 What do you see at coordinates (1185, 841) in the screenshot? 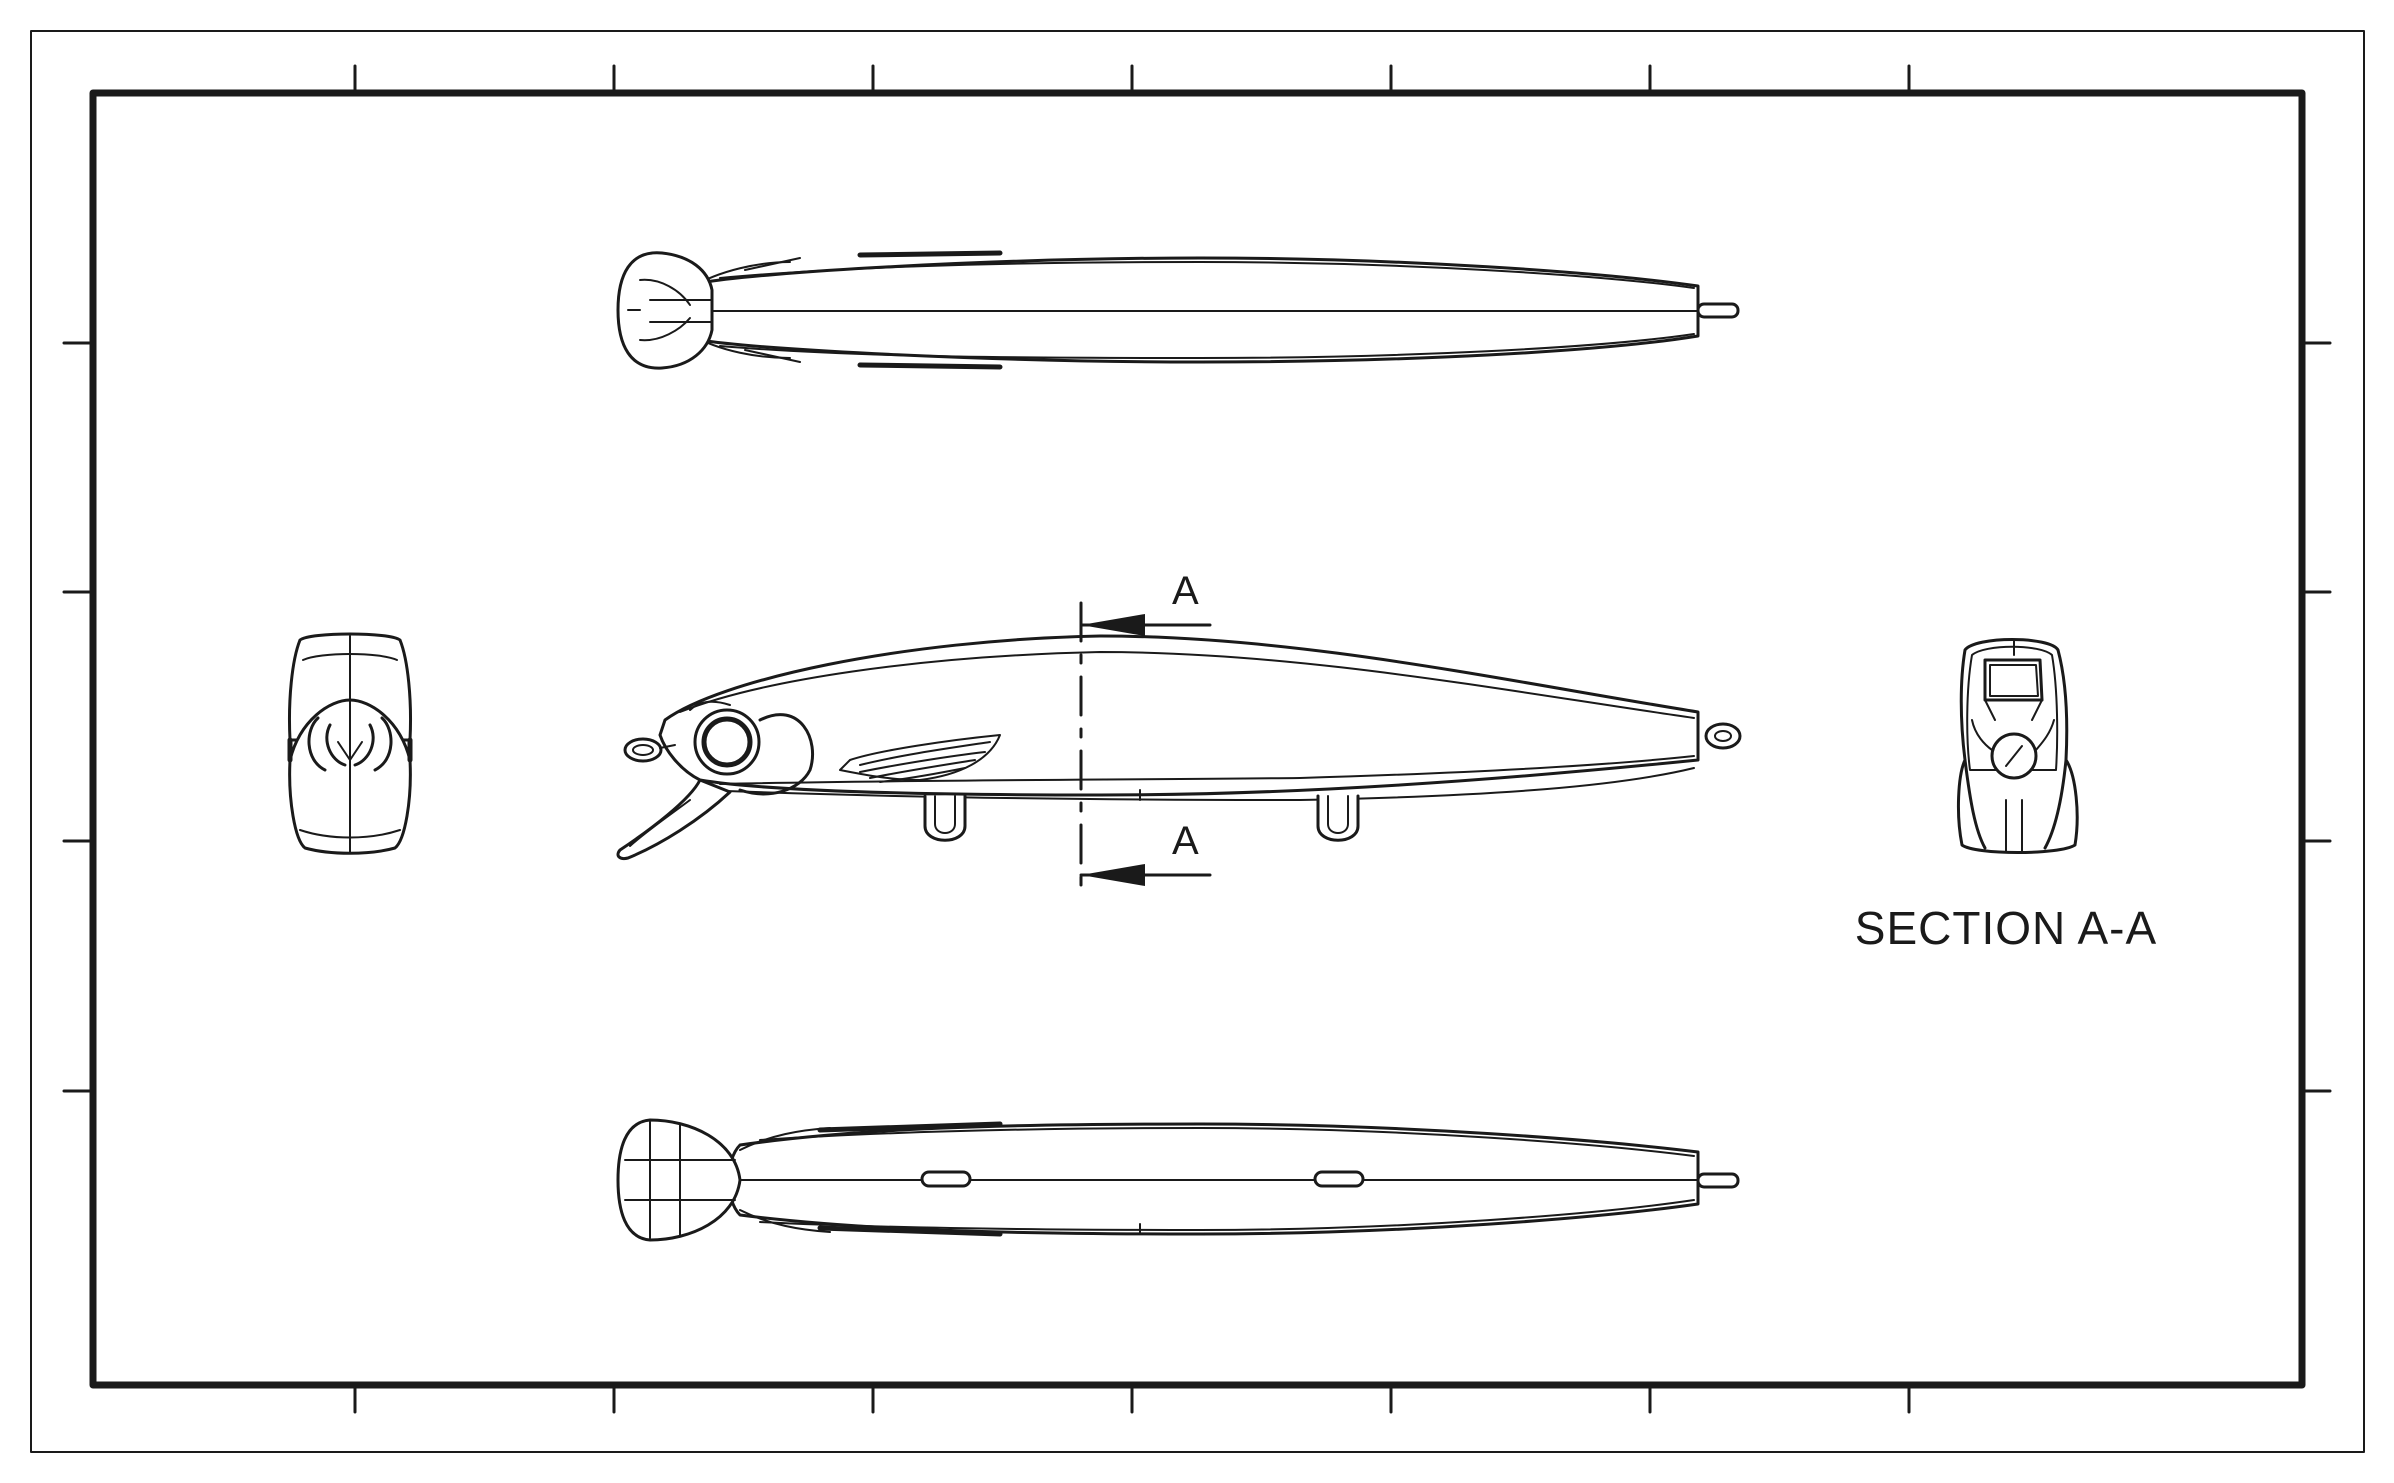
I see `section-label-bottom: A` at bounding box center [1185, 841].